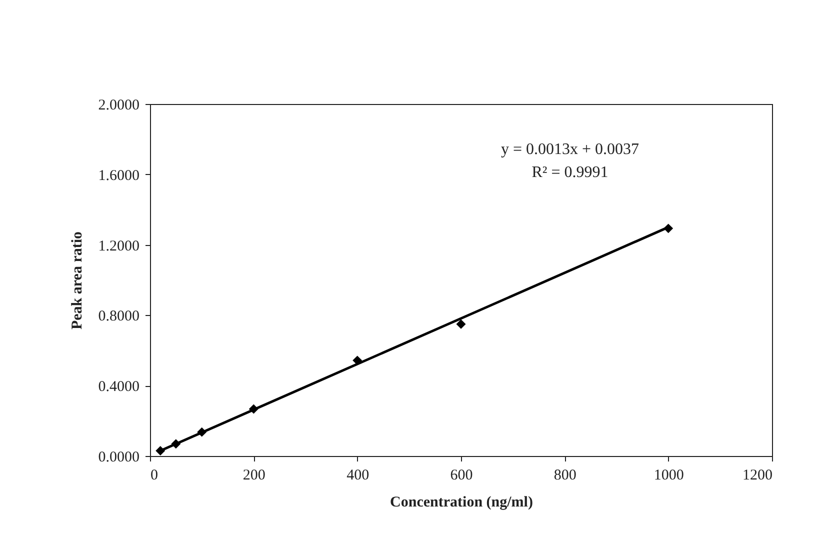  I want to click on x-tick-label: 800, so click(565, 476).